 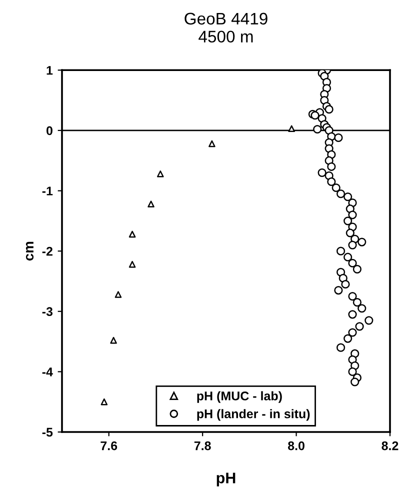 What do you see at coordinates (226, 479) in the screenshot?
I see `x-axis-title: pH` at bounding box center [226, 479].